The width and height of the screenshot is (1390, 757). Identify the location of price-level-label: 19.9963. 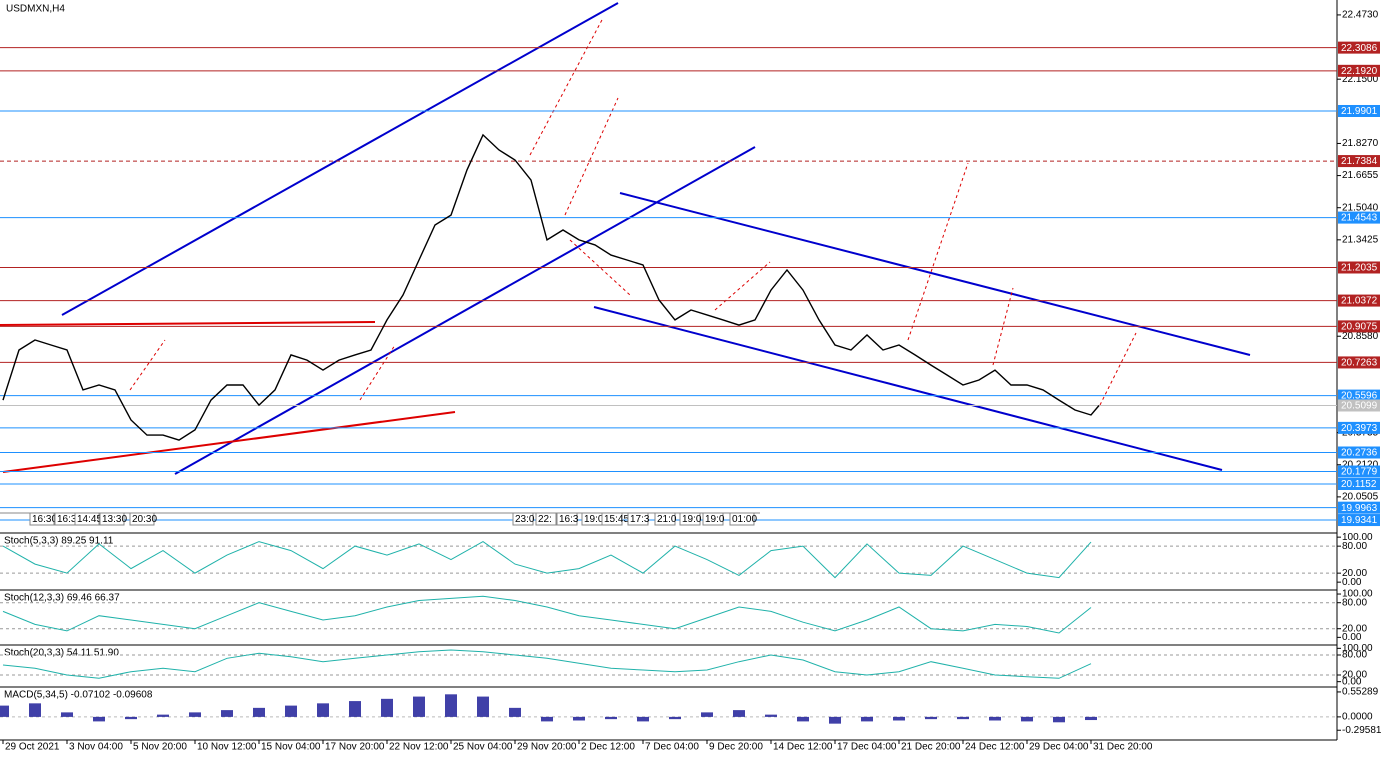
(1359, 508).